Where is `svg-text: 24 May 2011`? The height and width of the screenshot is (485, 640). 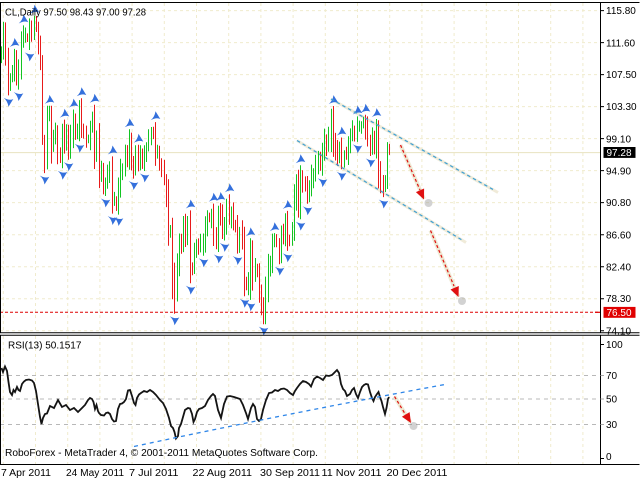
svg-text: 24 May 2011 is located at coordinates (95, 473).